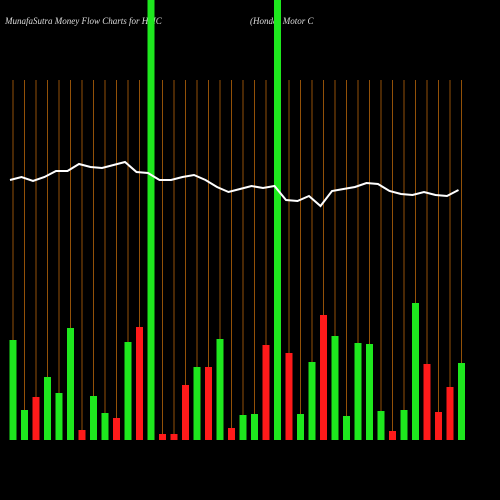 The image size is (500, 500). Describe the element at coordinates (234, 184) in the screenshot. I see `money-flow-line` at that location.